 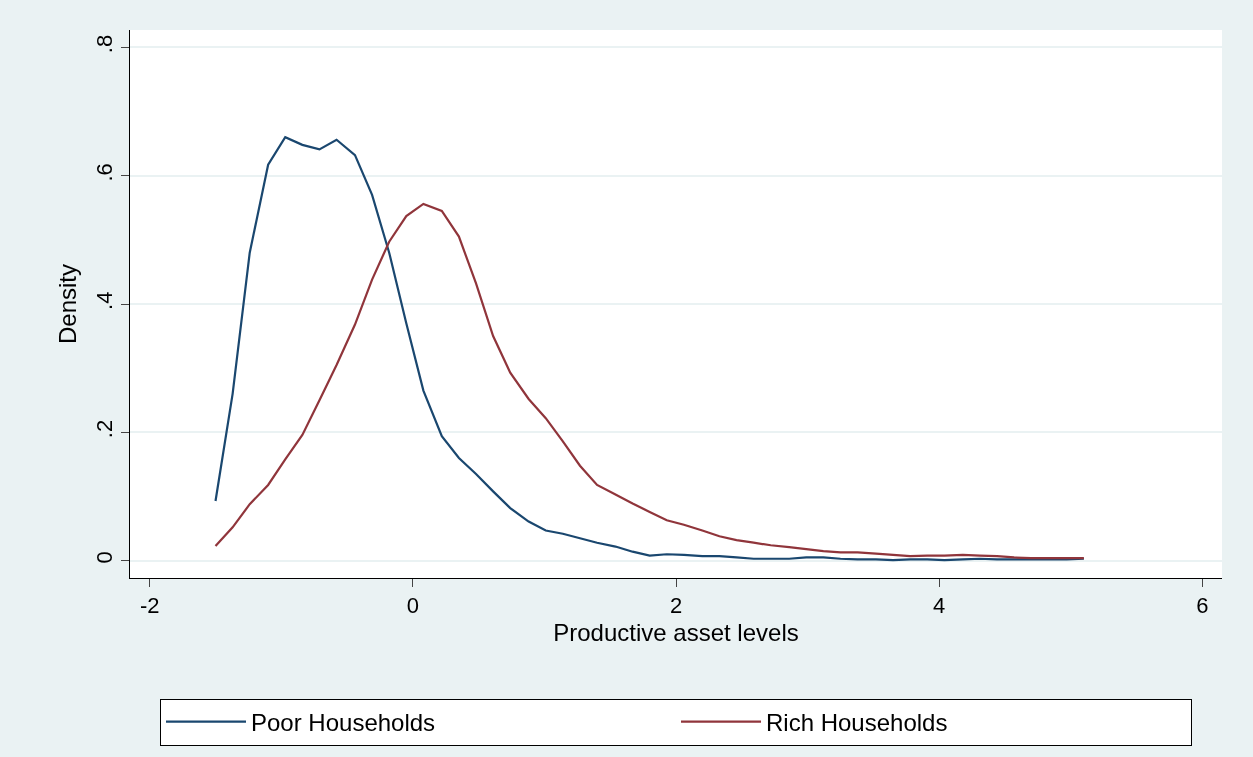 I want to click on y-tick-label: .6, so click(x=105, y=172).